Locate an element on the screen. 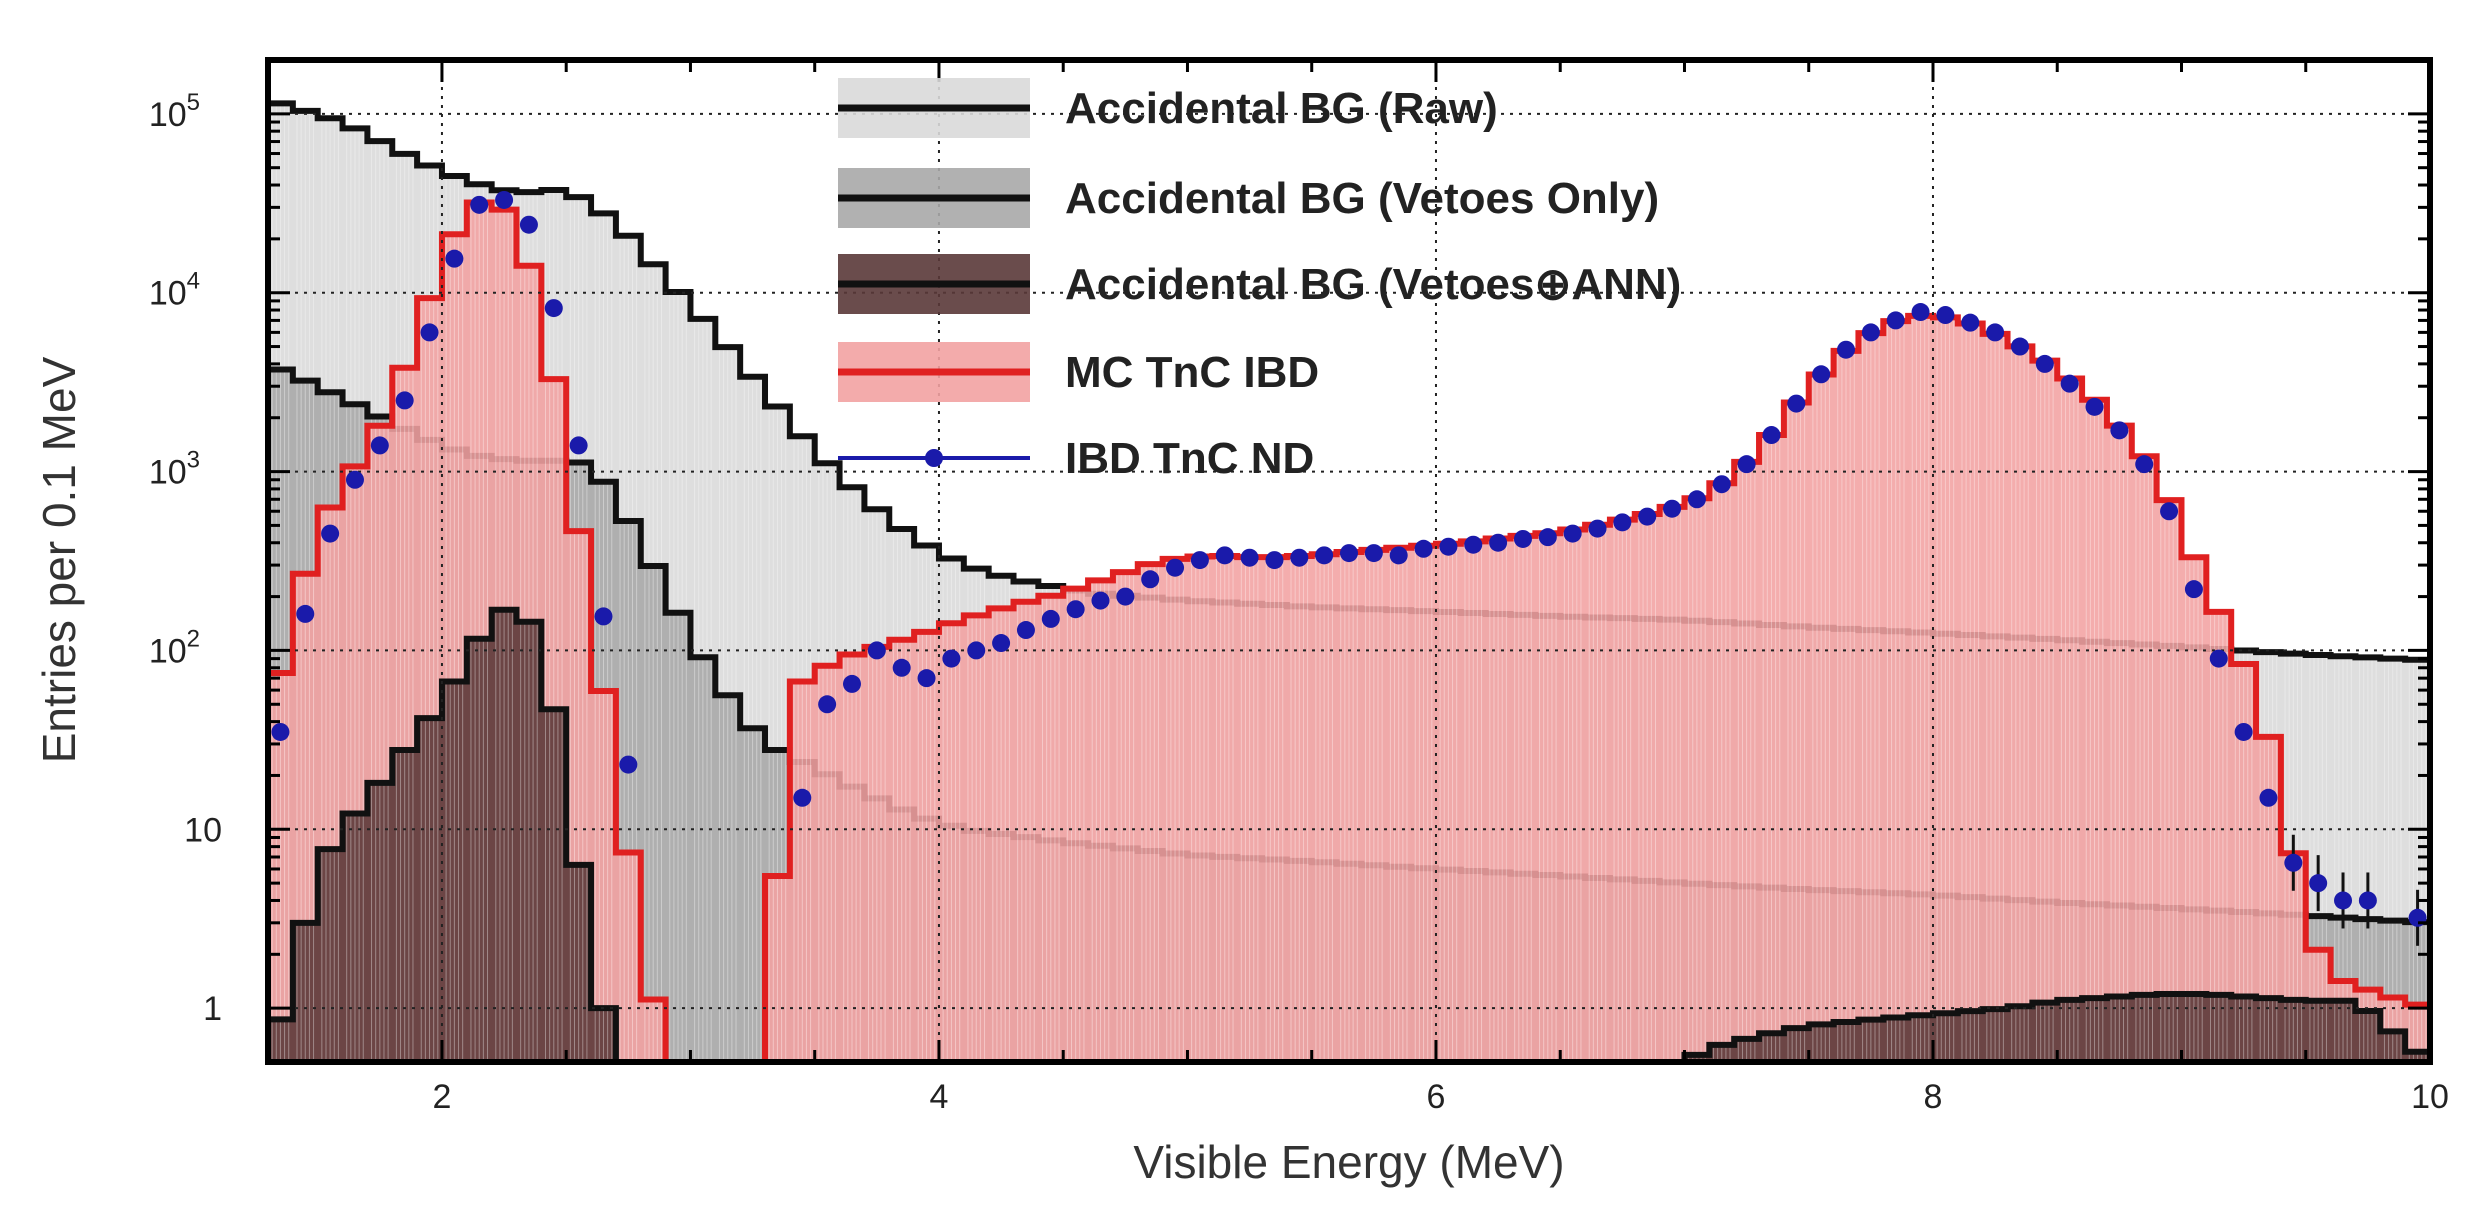  legend-entry: Accidental BG (Raw) is located at coordinates (1168, 108).